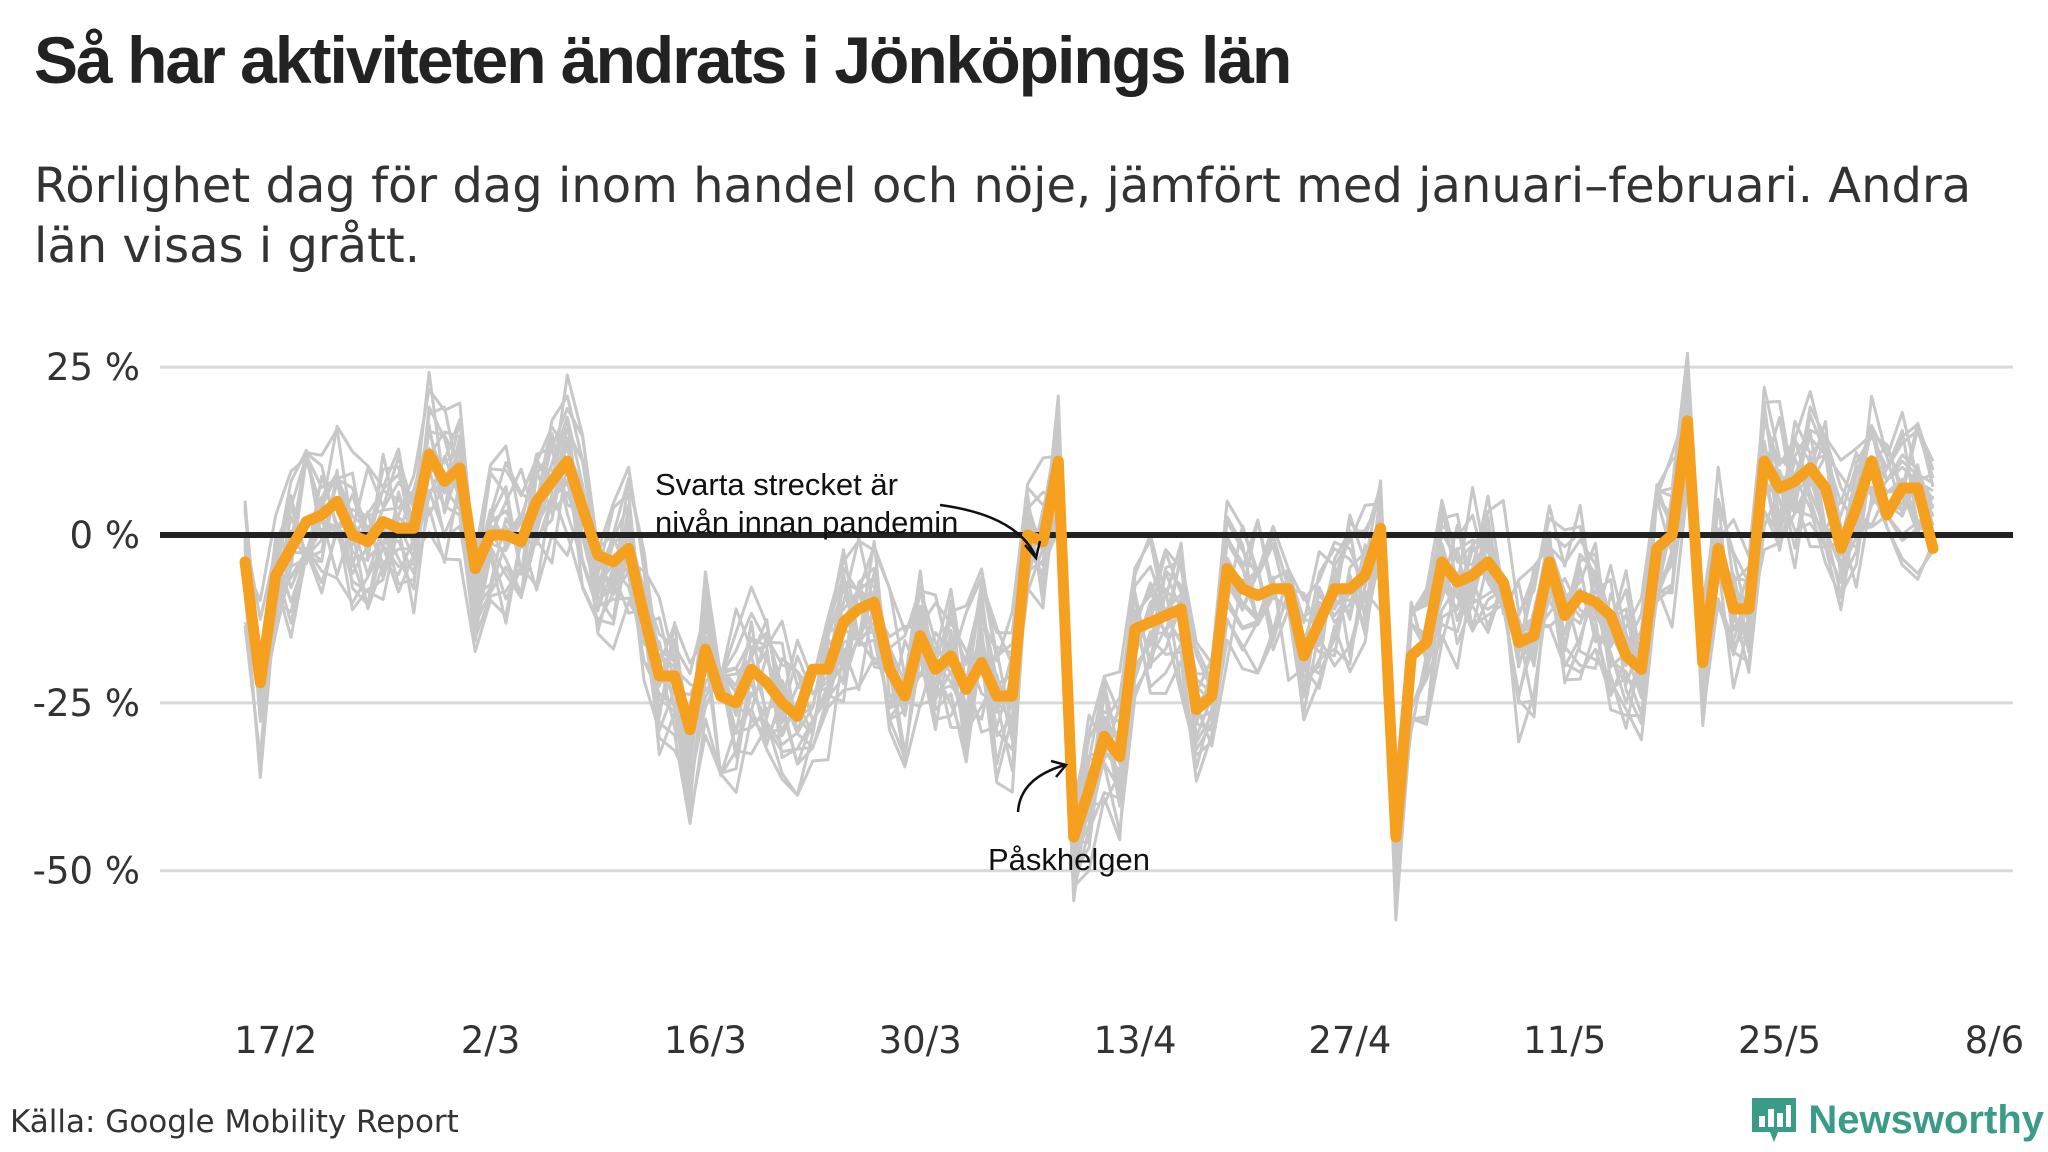  I want to click on x-tick-label: 11/5, so click(1564, 1040).